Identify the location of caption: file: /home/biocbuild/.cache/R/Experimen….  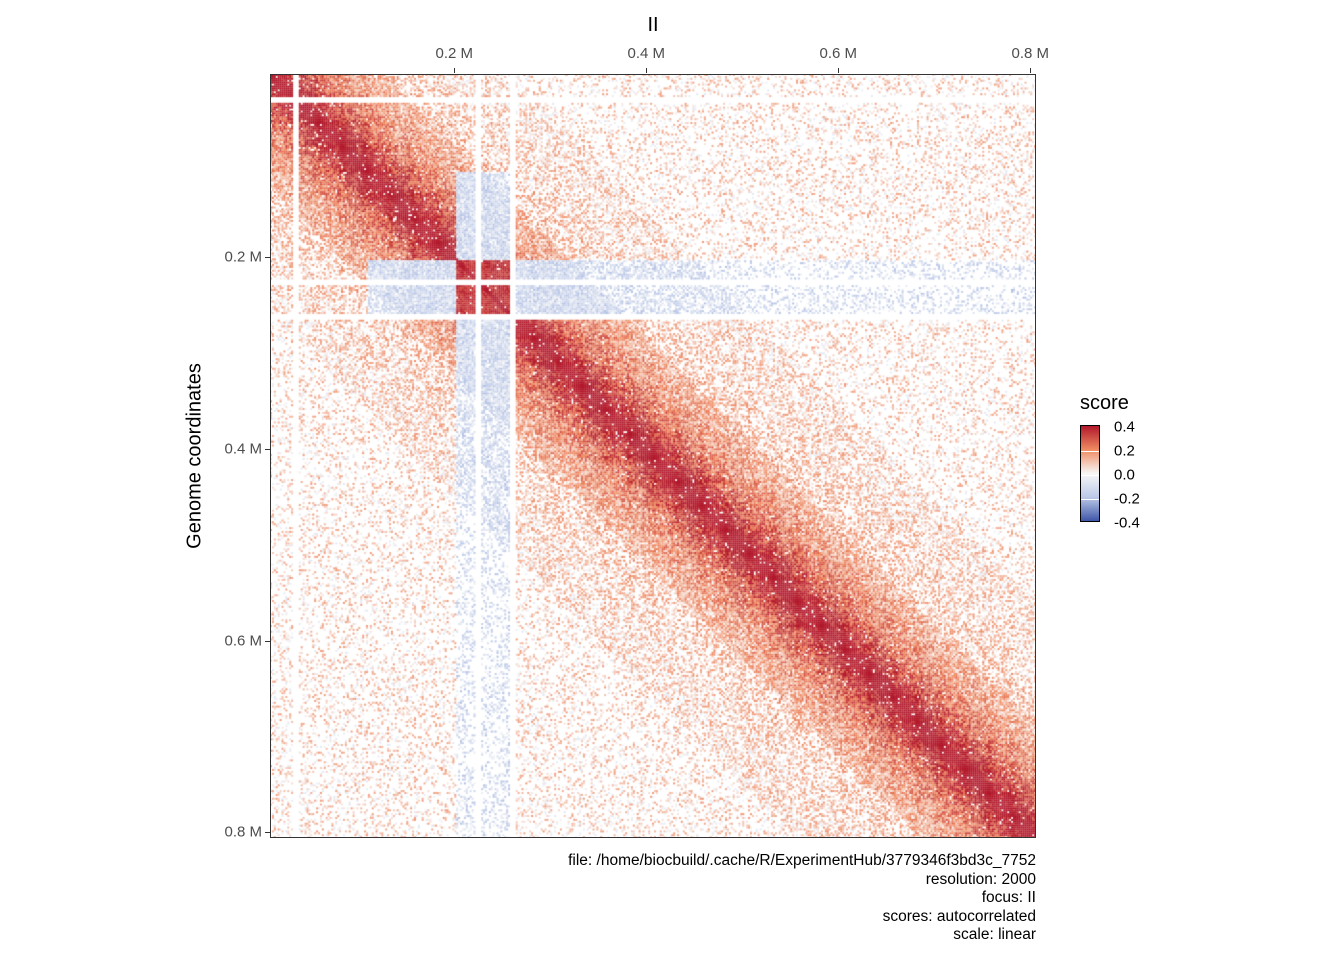
(802, 898).